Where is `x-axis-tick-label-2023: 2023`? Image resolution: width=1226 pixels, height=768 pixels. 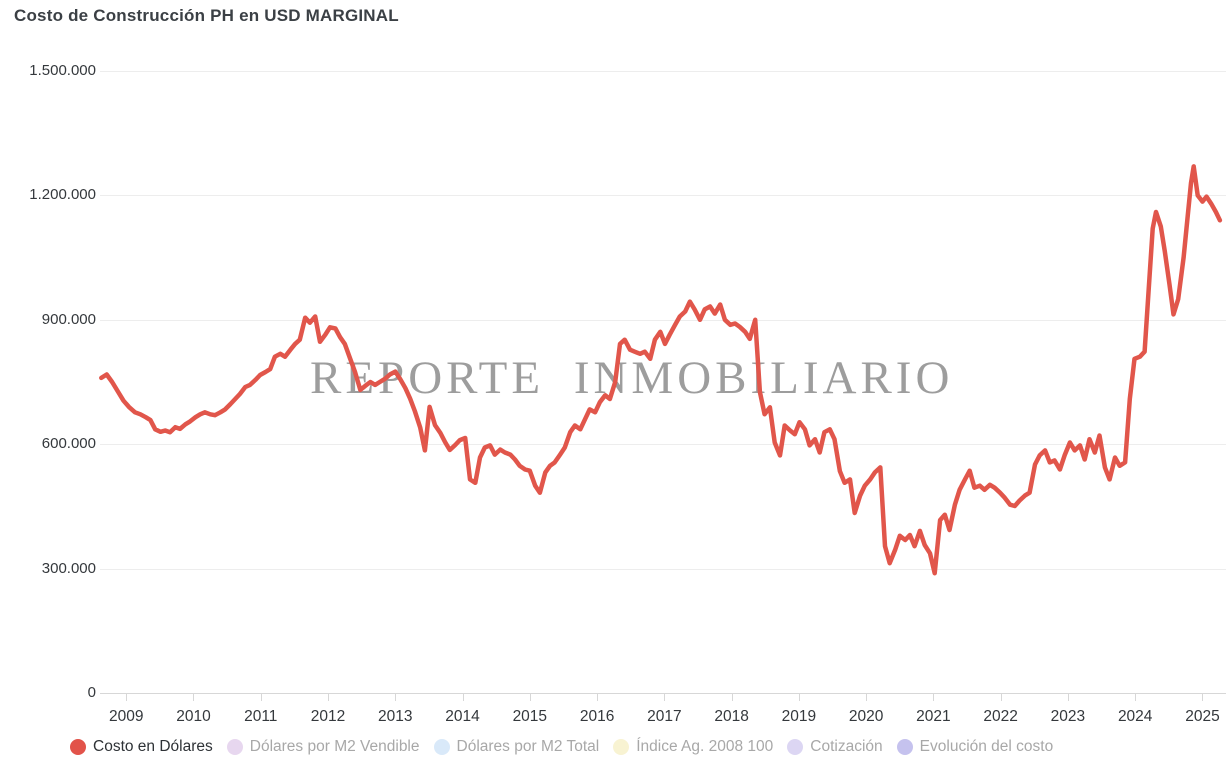
x-axis-tick-label-2023: 2023 is located at coordinates (1068, 716).